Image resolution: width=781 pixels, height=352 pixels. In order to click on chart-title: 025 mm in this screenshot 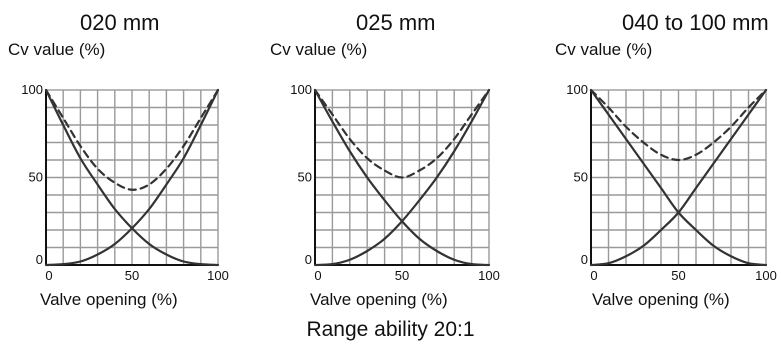, I will do `click(396, 22)`.